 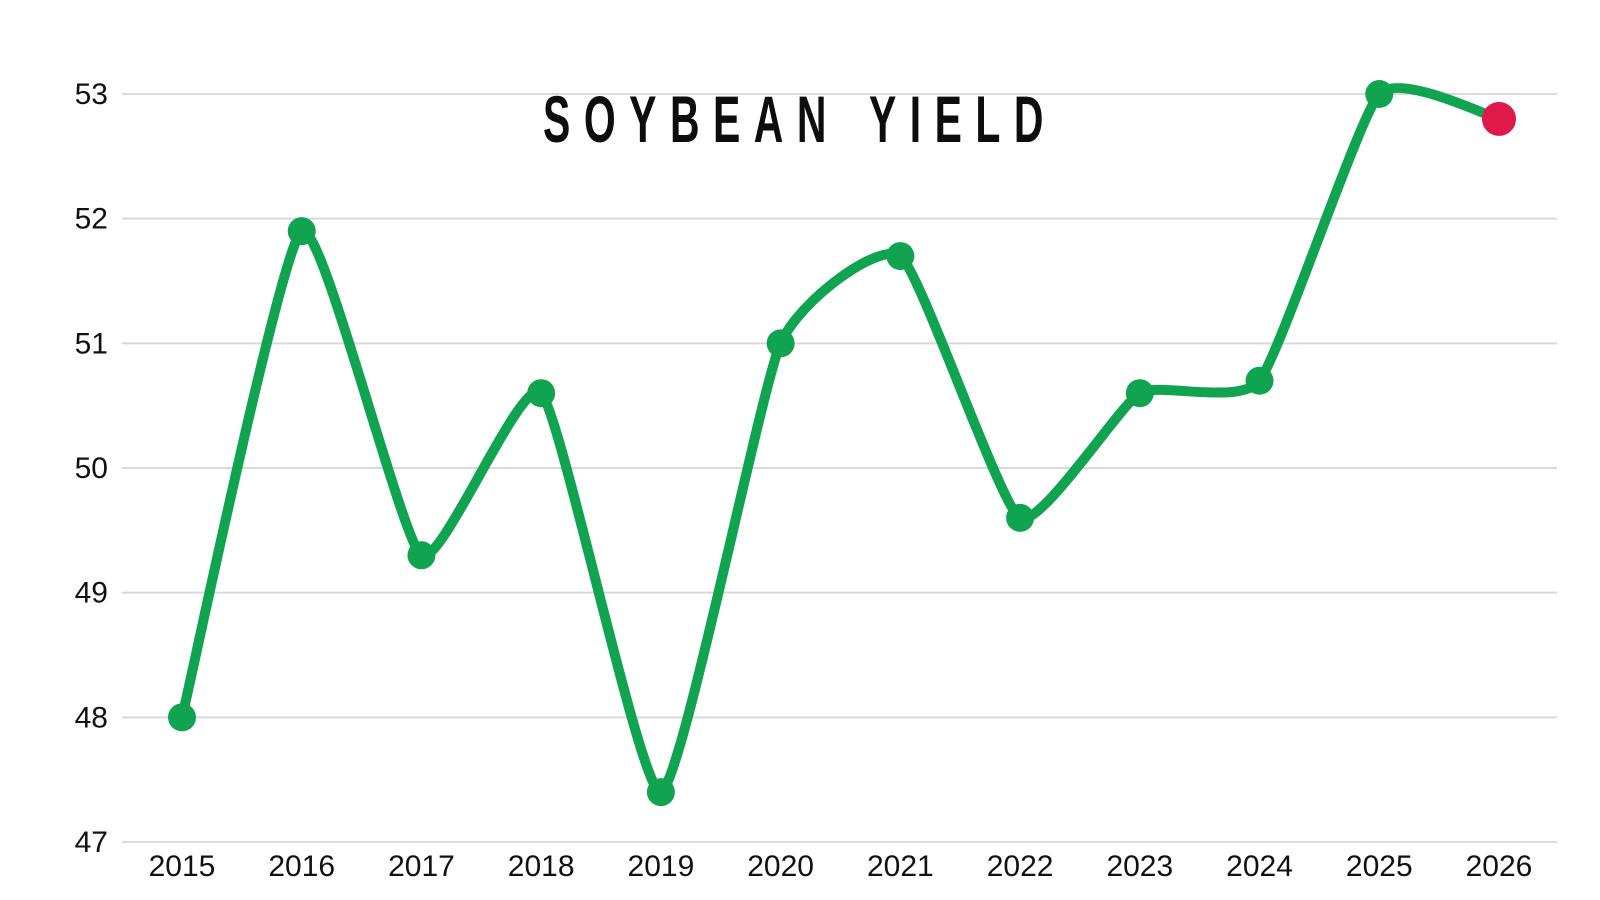 What do you see at coordinates (91, 343) in the screenshot?
I see `y-axis-tick-label: 51` at bounding box center [91, 343].